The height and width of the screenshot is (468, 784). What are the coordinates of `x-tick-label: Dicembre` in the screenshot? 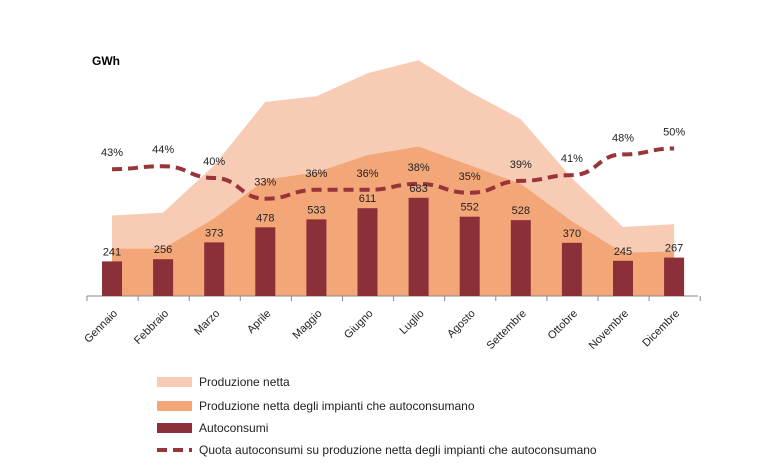 It's located at (661, 329).